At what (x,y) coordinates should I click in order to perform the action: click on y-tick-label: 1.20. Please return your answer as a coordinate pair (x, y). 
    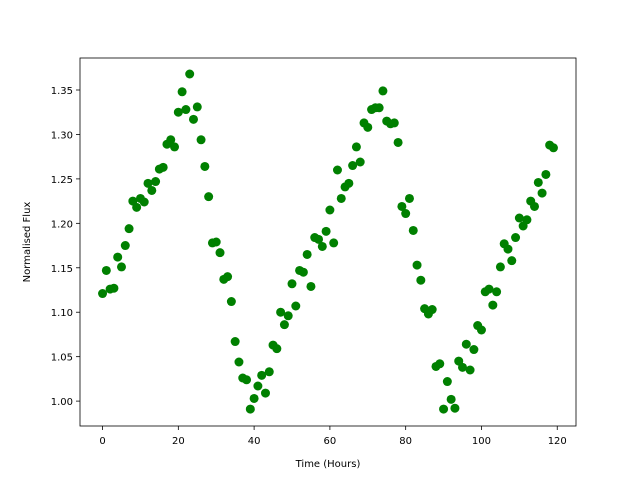
    Looking at the image, I should click on (62, 224).